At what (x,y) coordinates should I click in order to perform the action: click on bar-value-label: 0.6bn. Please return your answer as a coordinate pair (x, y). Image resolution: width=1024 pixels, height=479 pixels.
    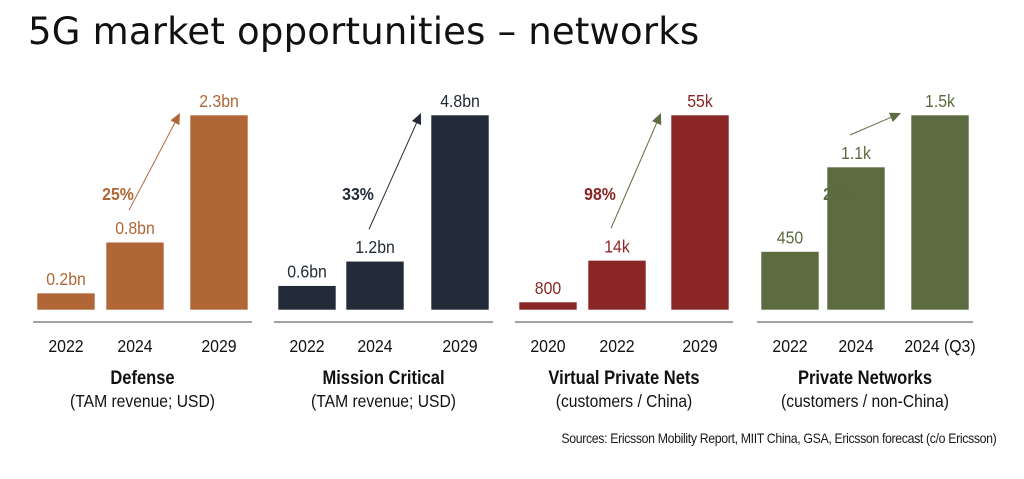
    Looking at the image, I should click on (307, 272).